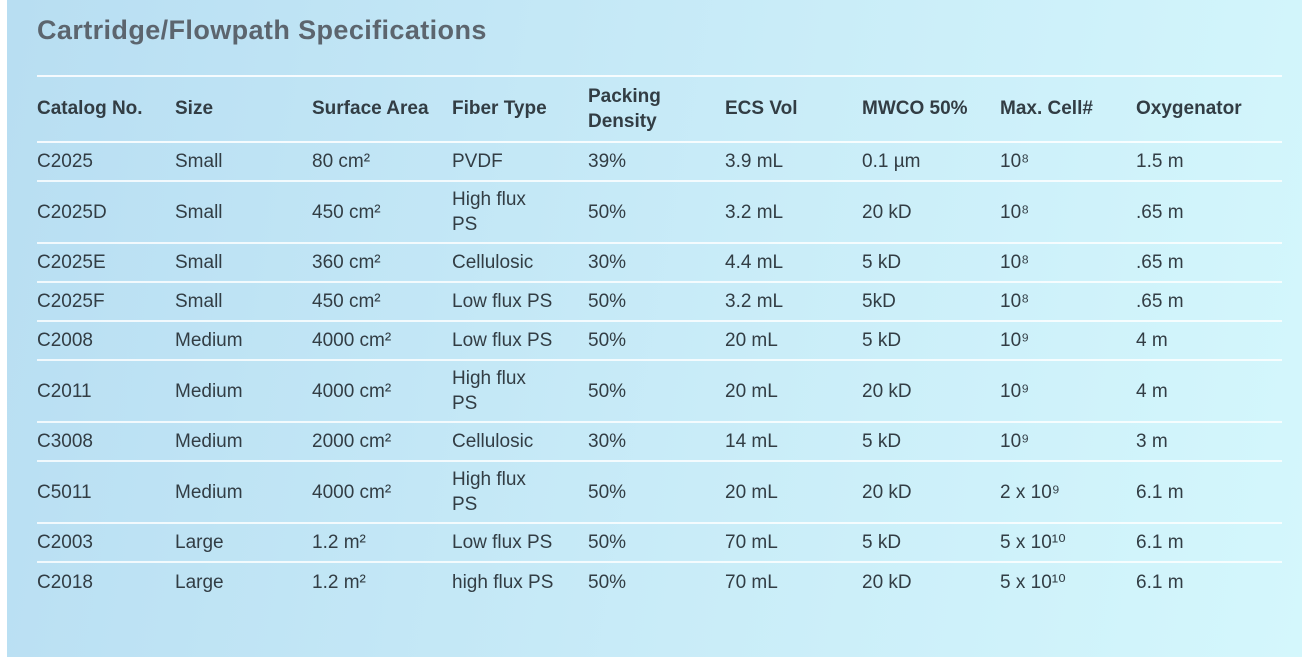 This screenshot has width=1316, height=672. Describe the element at coordinates (503, 582) in the screenshot. I see `cell-fiber-type: high flux PS` at that location.